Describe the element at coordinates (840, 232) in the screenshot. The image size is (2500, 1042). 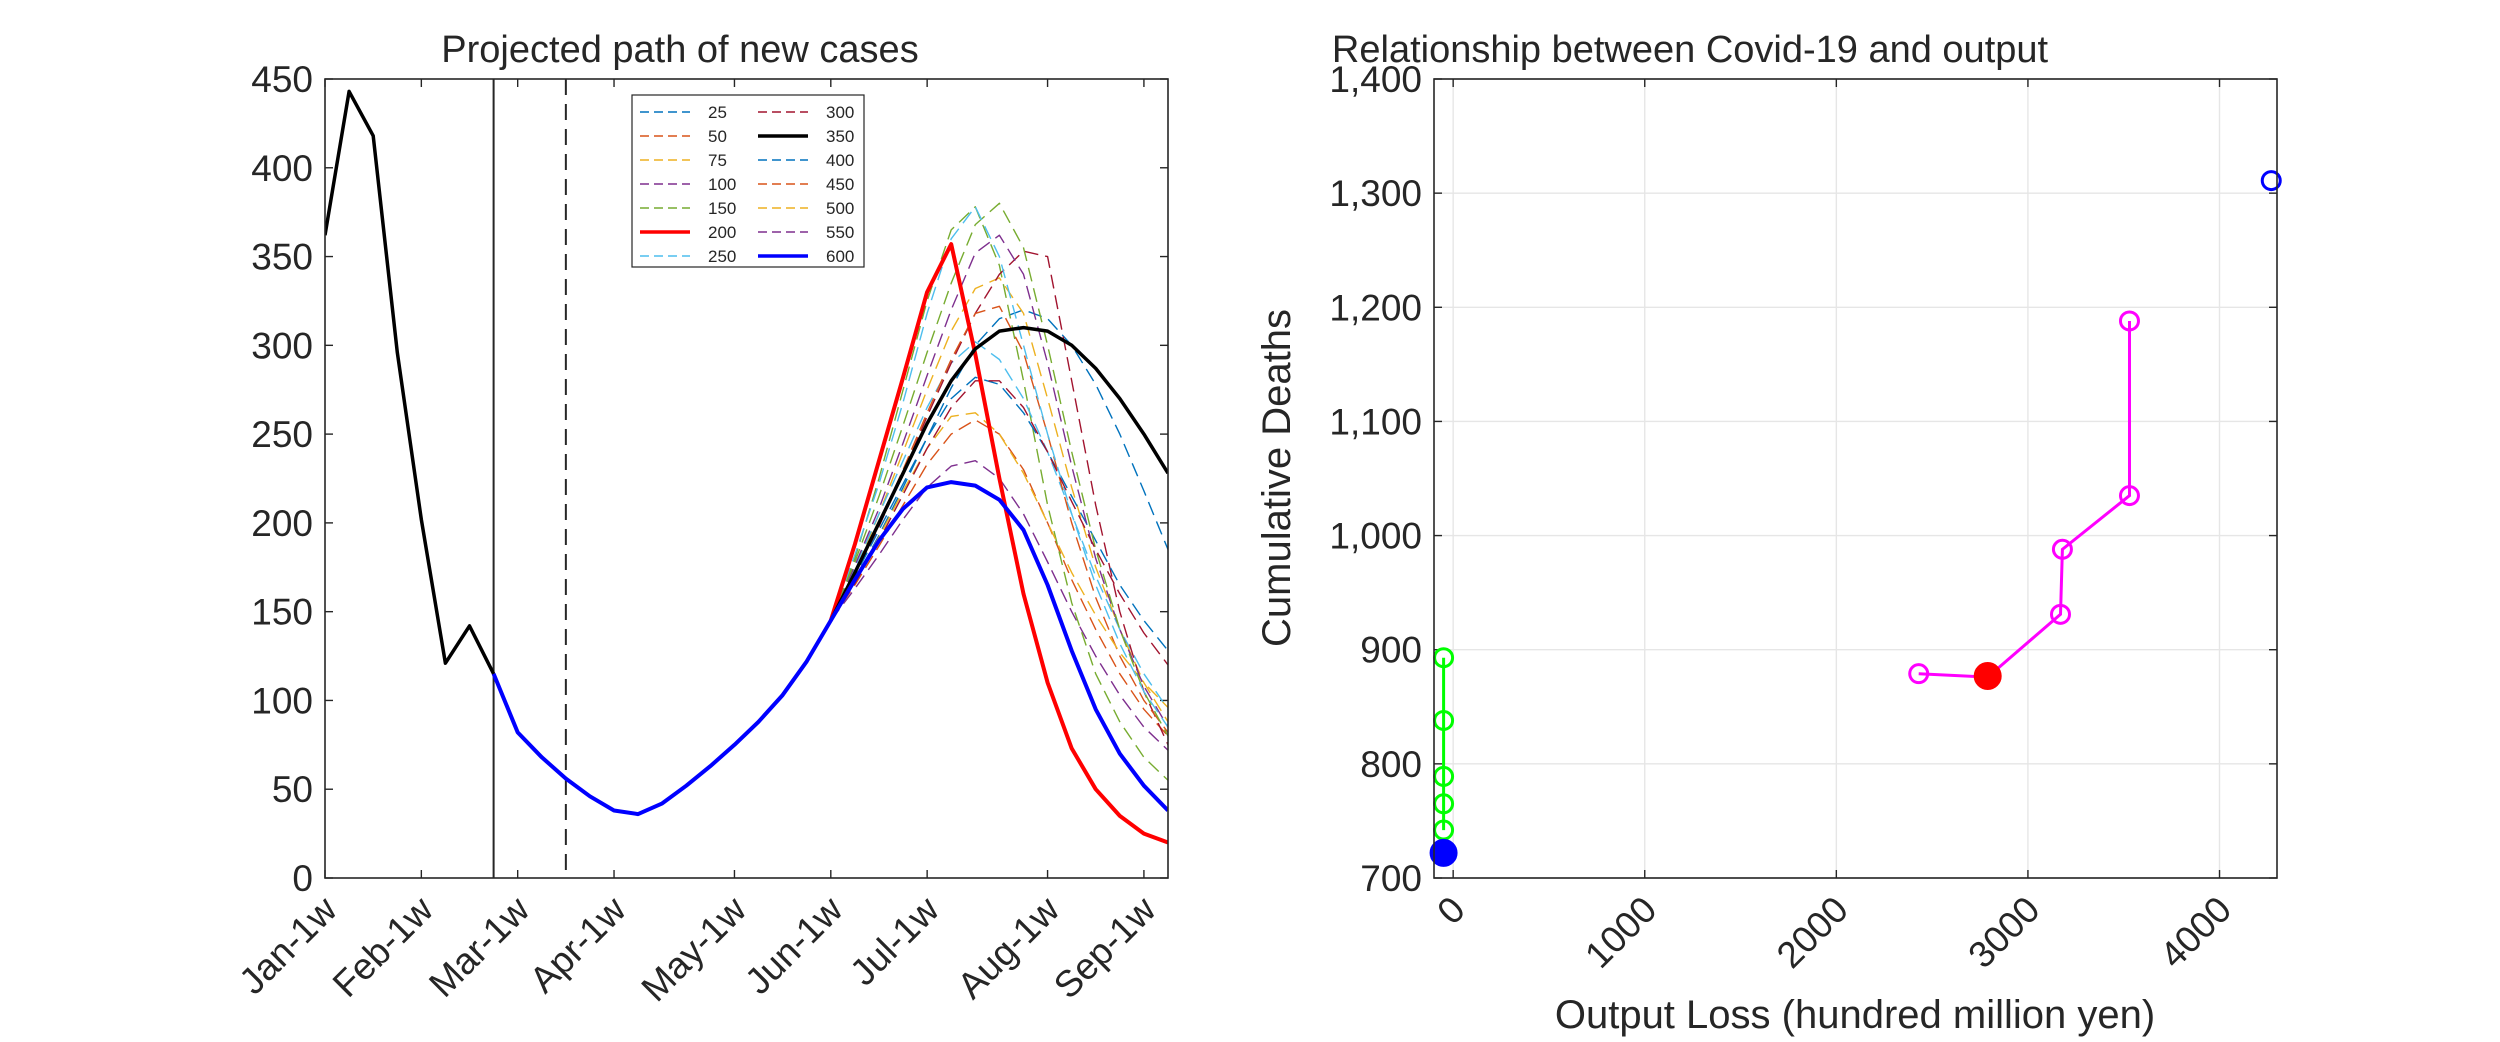
I see `legend-label: 550` at that location.